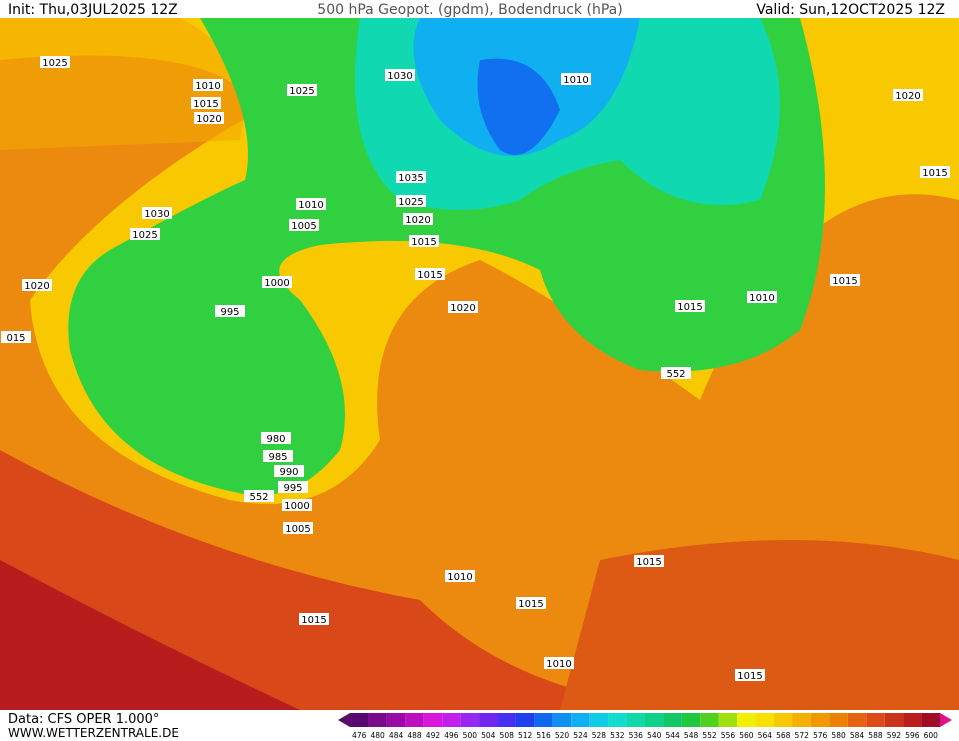 This screenshot has width=959, height=741. What do you see at coordinates (469, 10) in the screenshot?
I see `map-title: 500 hPa Geopot. (gpdm), Bodendruck (hPa)` at bounding box center [469, 10].